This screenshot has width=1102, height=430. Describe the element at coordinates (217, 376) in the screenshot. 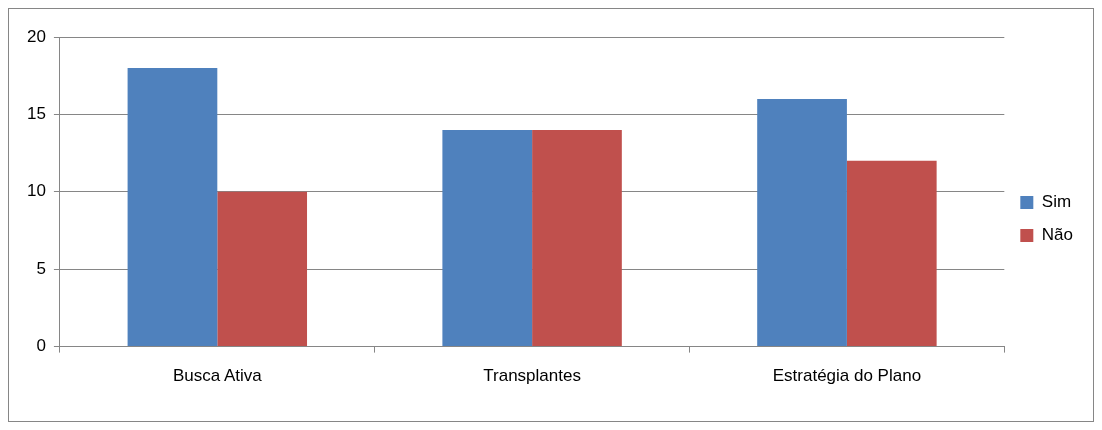

I see `x-tick-label: Busca Ativa` at that location.